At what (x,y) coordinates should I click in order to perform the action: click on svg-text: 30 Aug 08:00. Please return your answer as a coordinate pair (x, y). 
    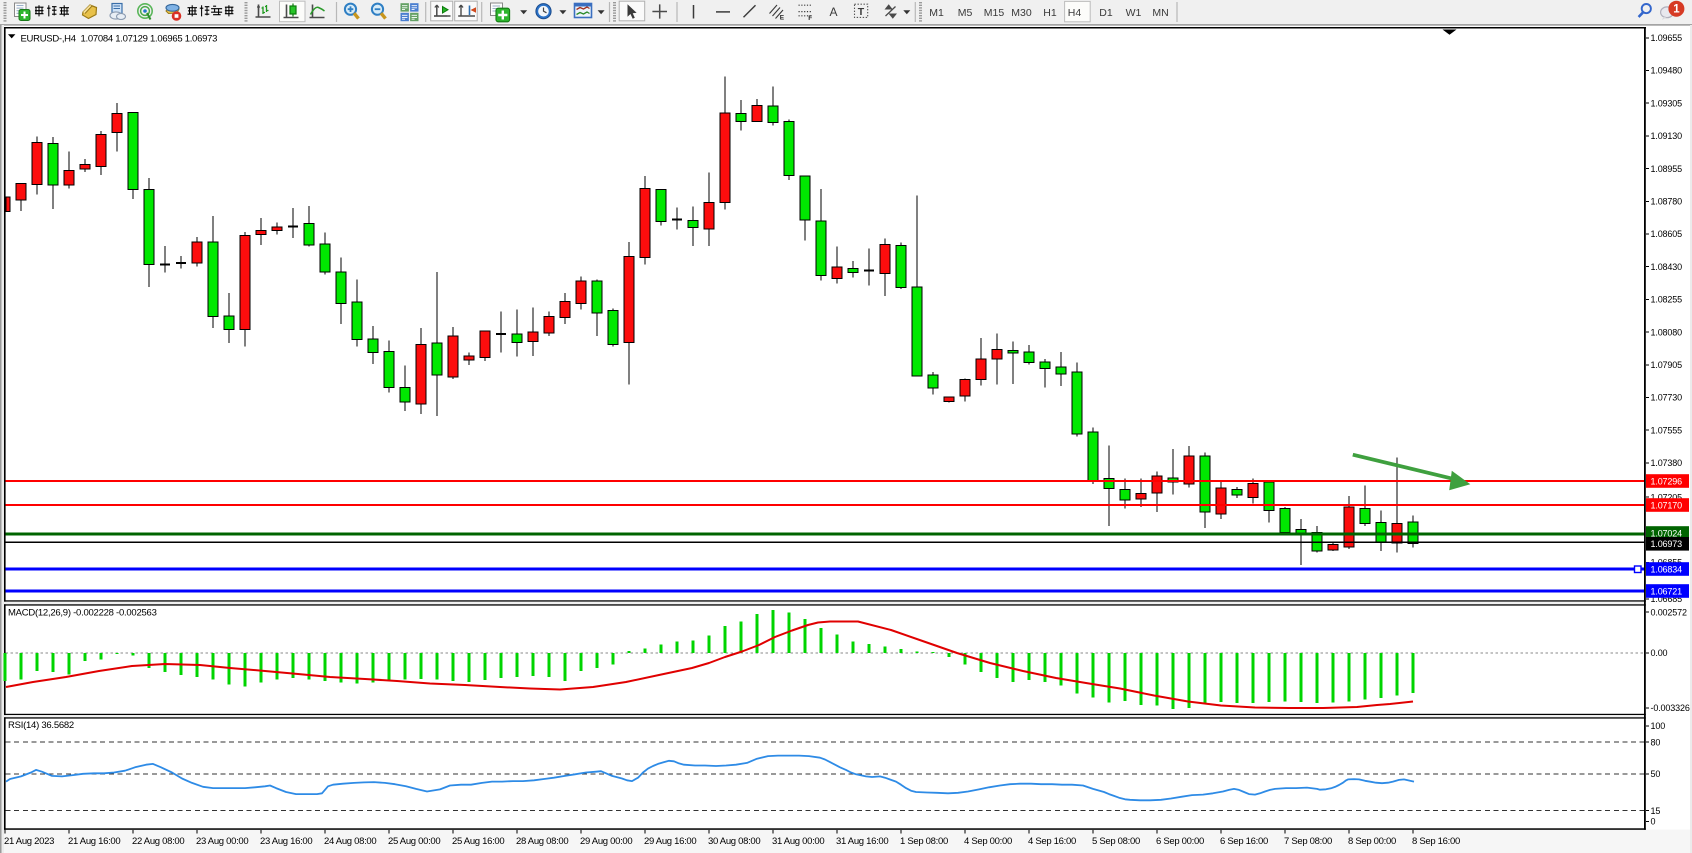
    Looking at the image, I should click on (734, 841).